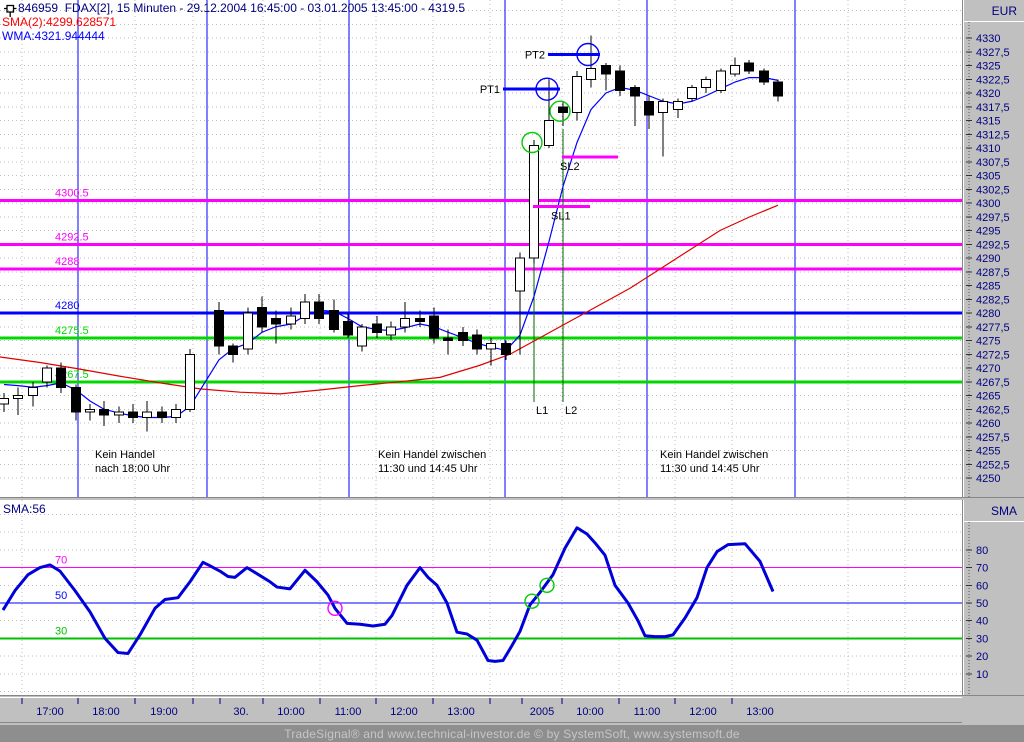 The width and height of the screenshot is (1024, 742). What do you see at coordinates (291, 712) in the screenshot?
I see `time-tick-label: 10:00` at bounding box center [291, 712].